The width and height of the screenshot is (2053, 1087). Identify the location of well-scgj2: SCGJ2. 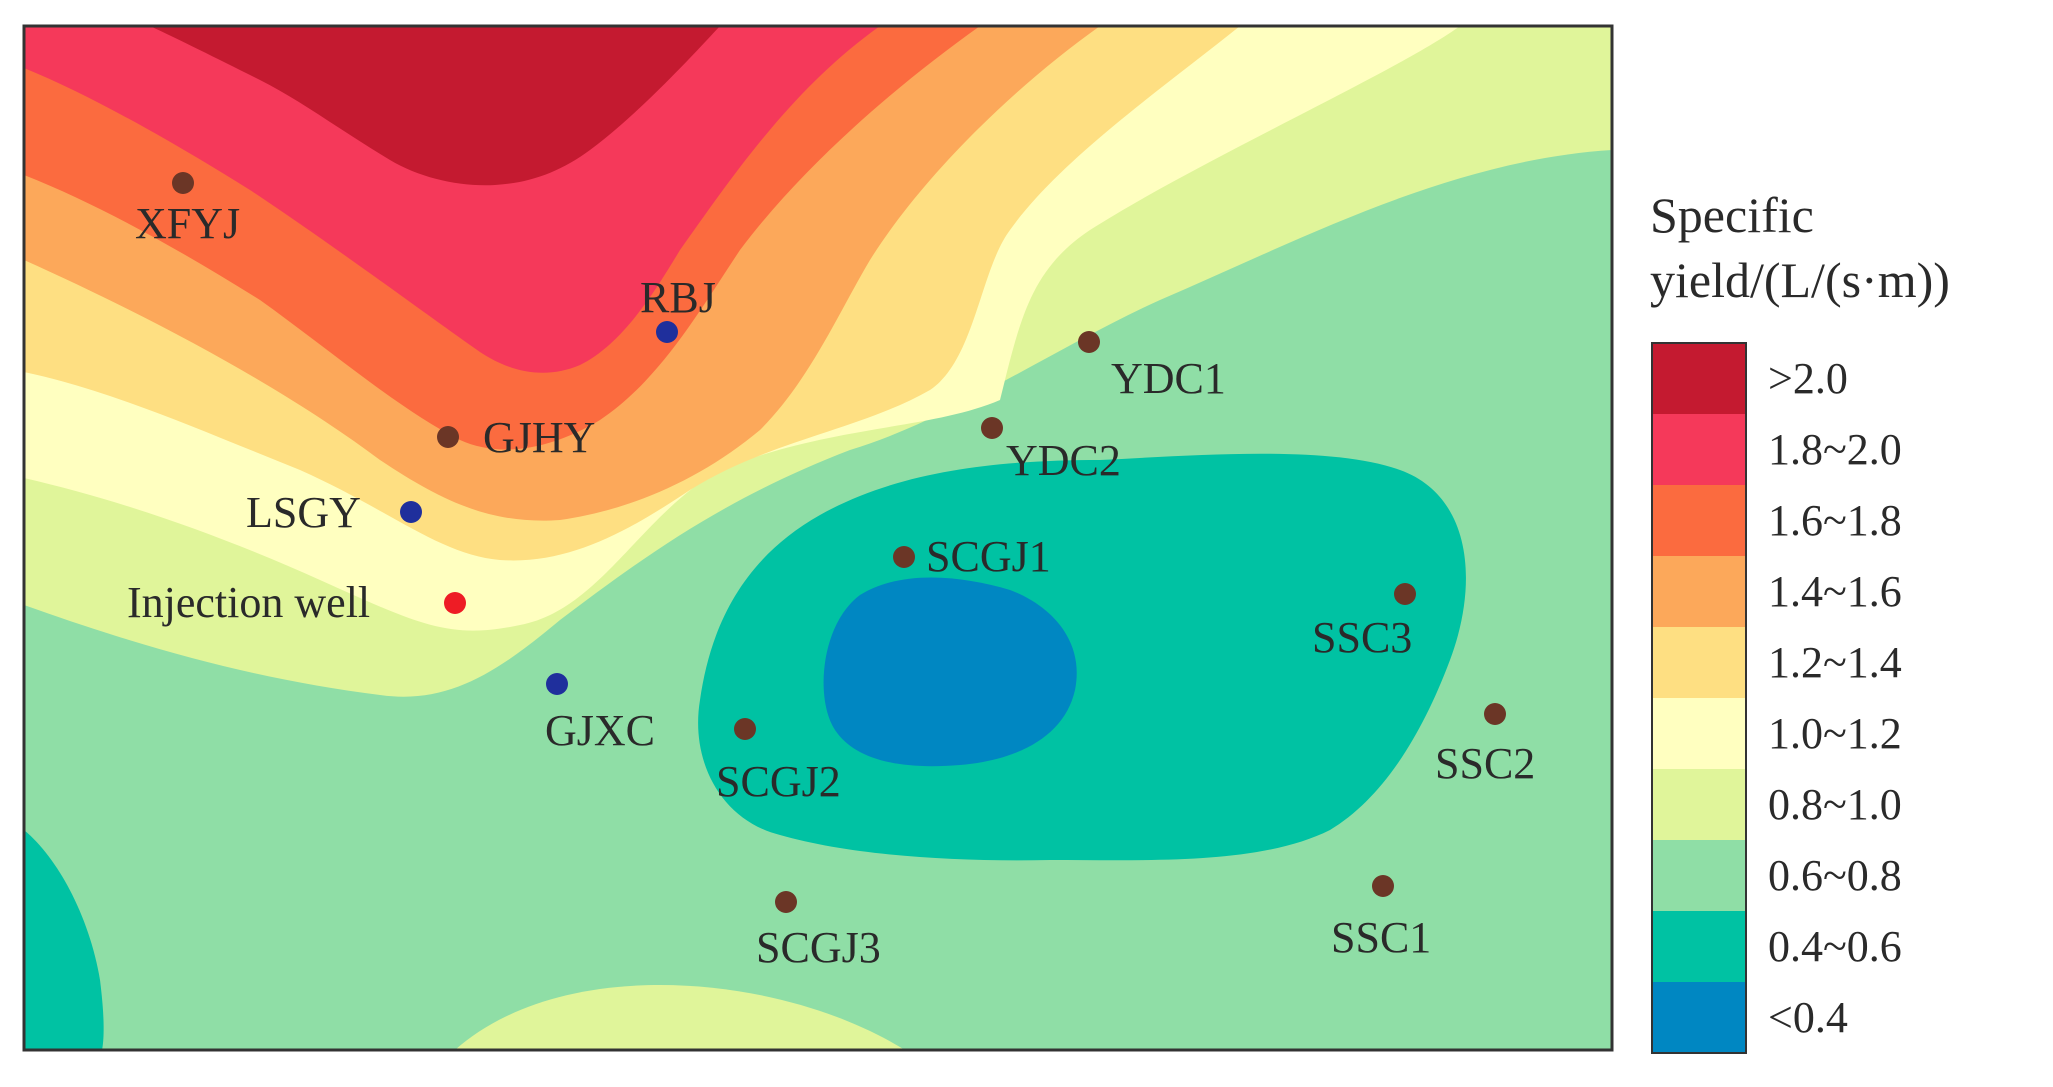
(778, 762).